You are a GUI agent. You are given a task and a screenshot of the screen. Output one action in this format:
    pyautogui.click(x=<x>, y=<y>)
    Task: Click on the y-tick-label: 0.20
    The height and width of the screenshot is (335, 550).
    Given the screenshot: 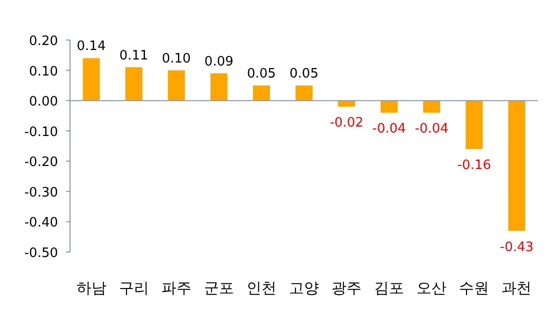 What is the action you would take?
    pyautogui.click(x=43, y=41)
    